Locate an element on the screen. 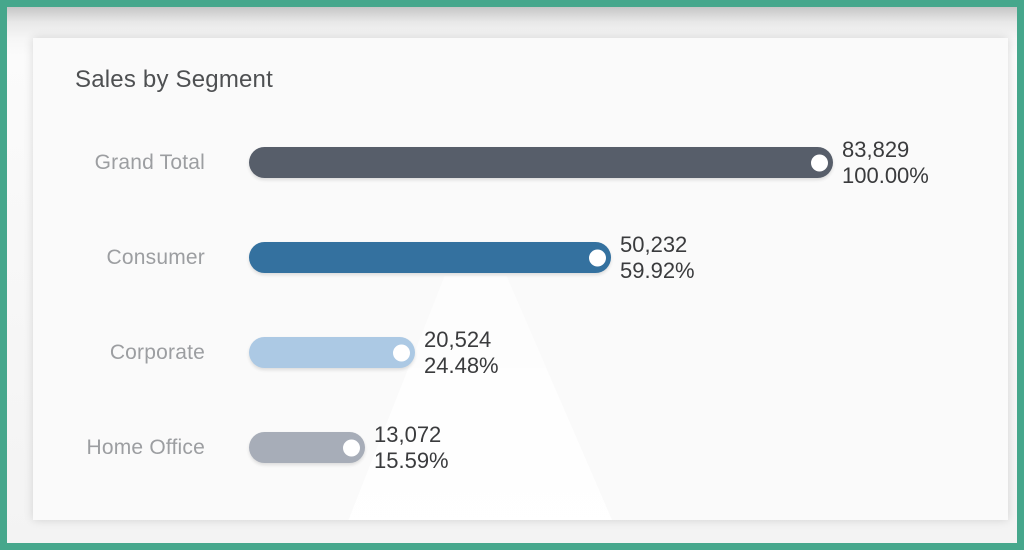 This screenshot has height=550, width=1024. percent-label: 100.00% is located at coordinates (885, 175).